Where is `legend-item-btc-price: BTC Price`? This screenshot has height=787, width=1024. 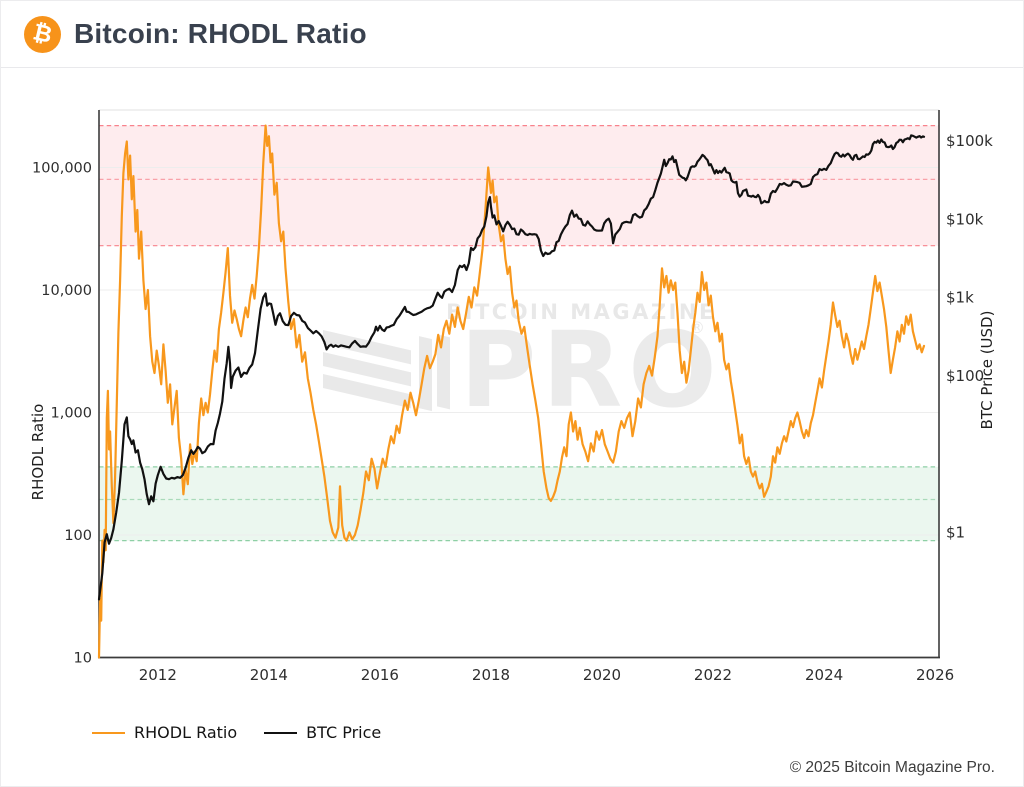
legend-item-btc-price: BTC Price is located at coordinates (322, 732).